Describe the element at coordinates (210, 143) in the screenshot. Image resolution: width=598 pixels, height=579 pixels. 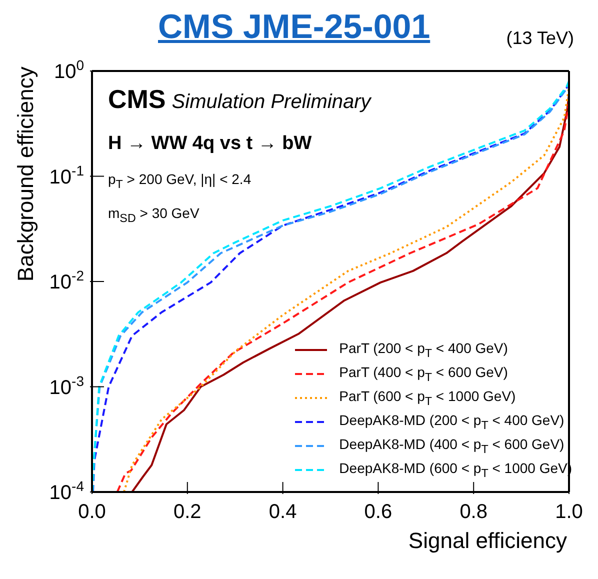
I see `annotation: H → WW 4q vs t → bW` at that location.